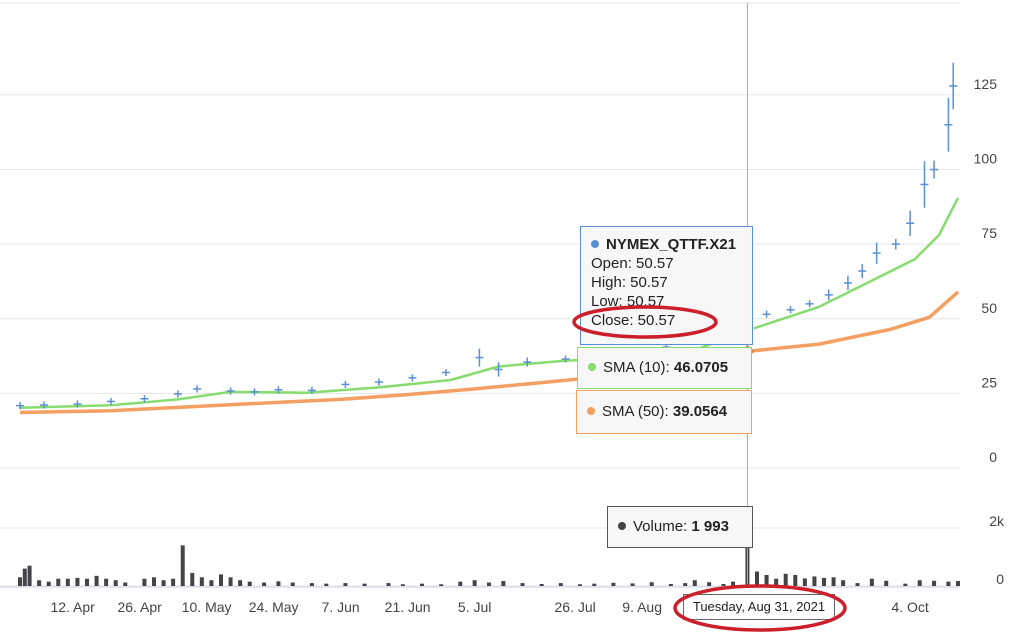  I want to click on sma50-label: SMA (50):, so click(637, 411).